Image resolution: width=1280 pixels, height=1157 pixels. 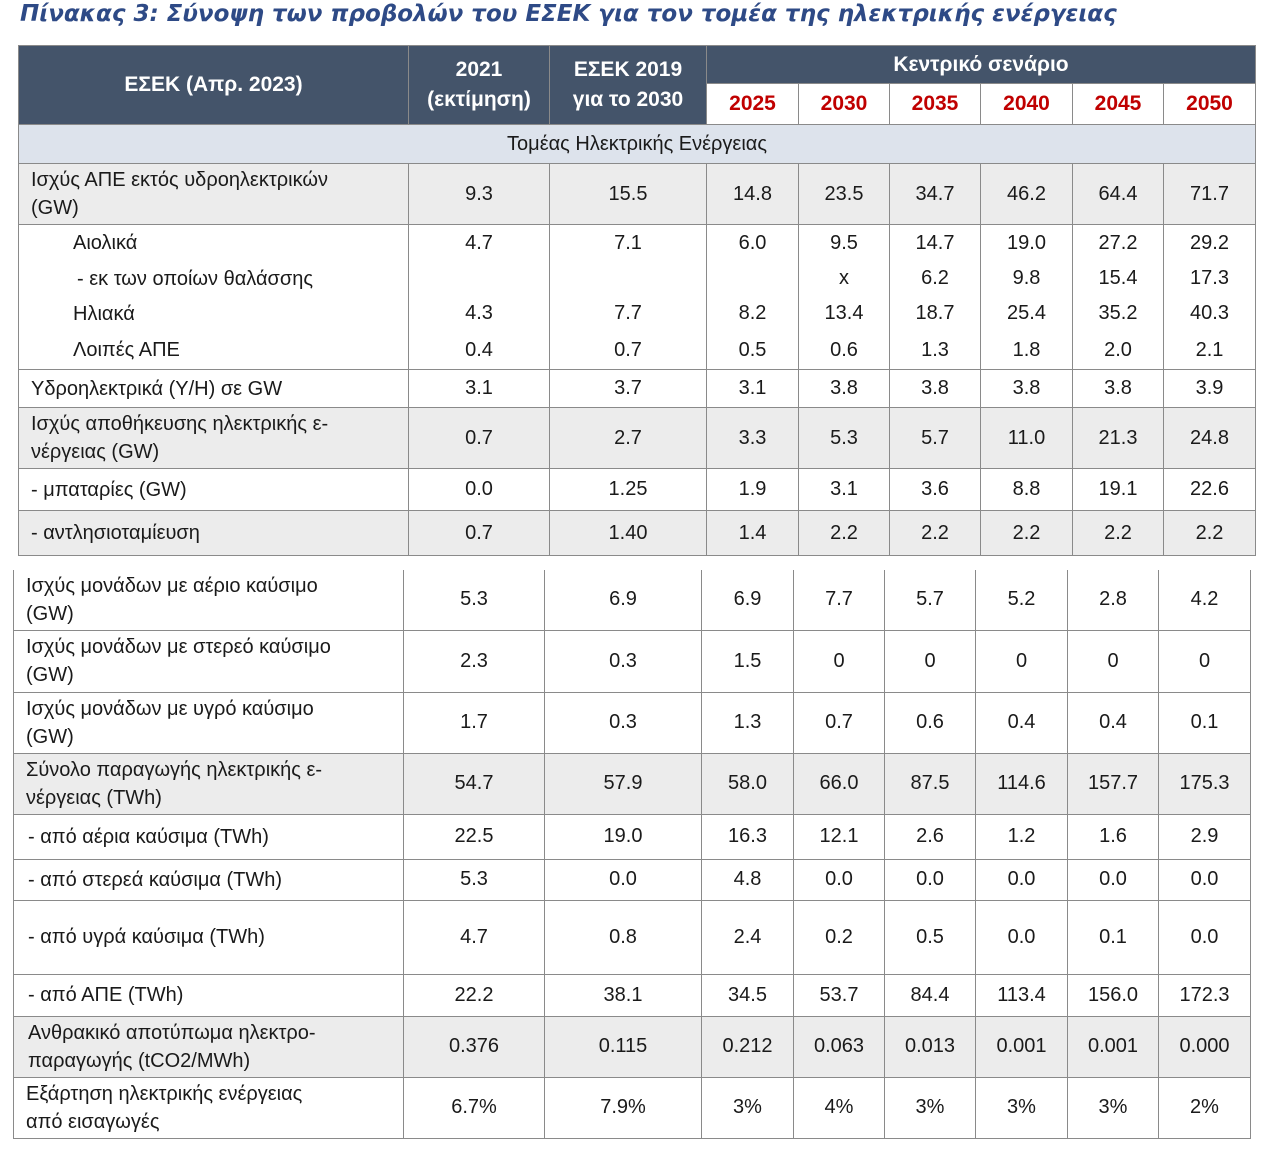 I want to click on value-cell: 9.5, so click(x=844, y=243).